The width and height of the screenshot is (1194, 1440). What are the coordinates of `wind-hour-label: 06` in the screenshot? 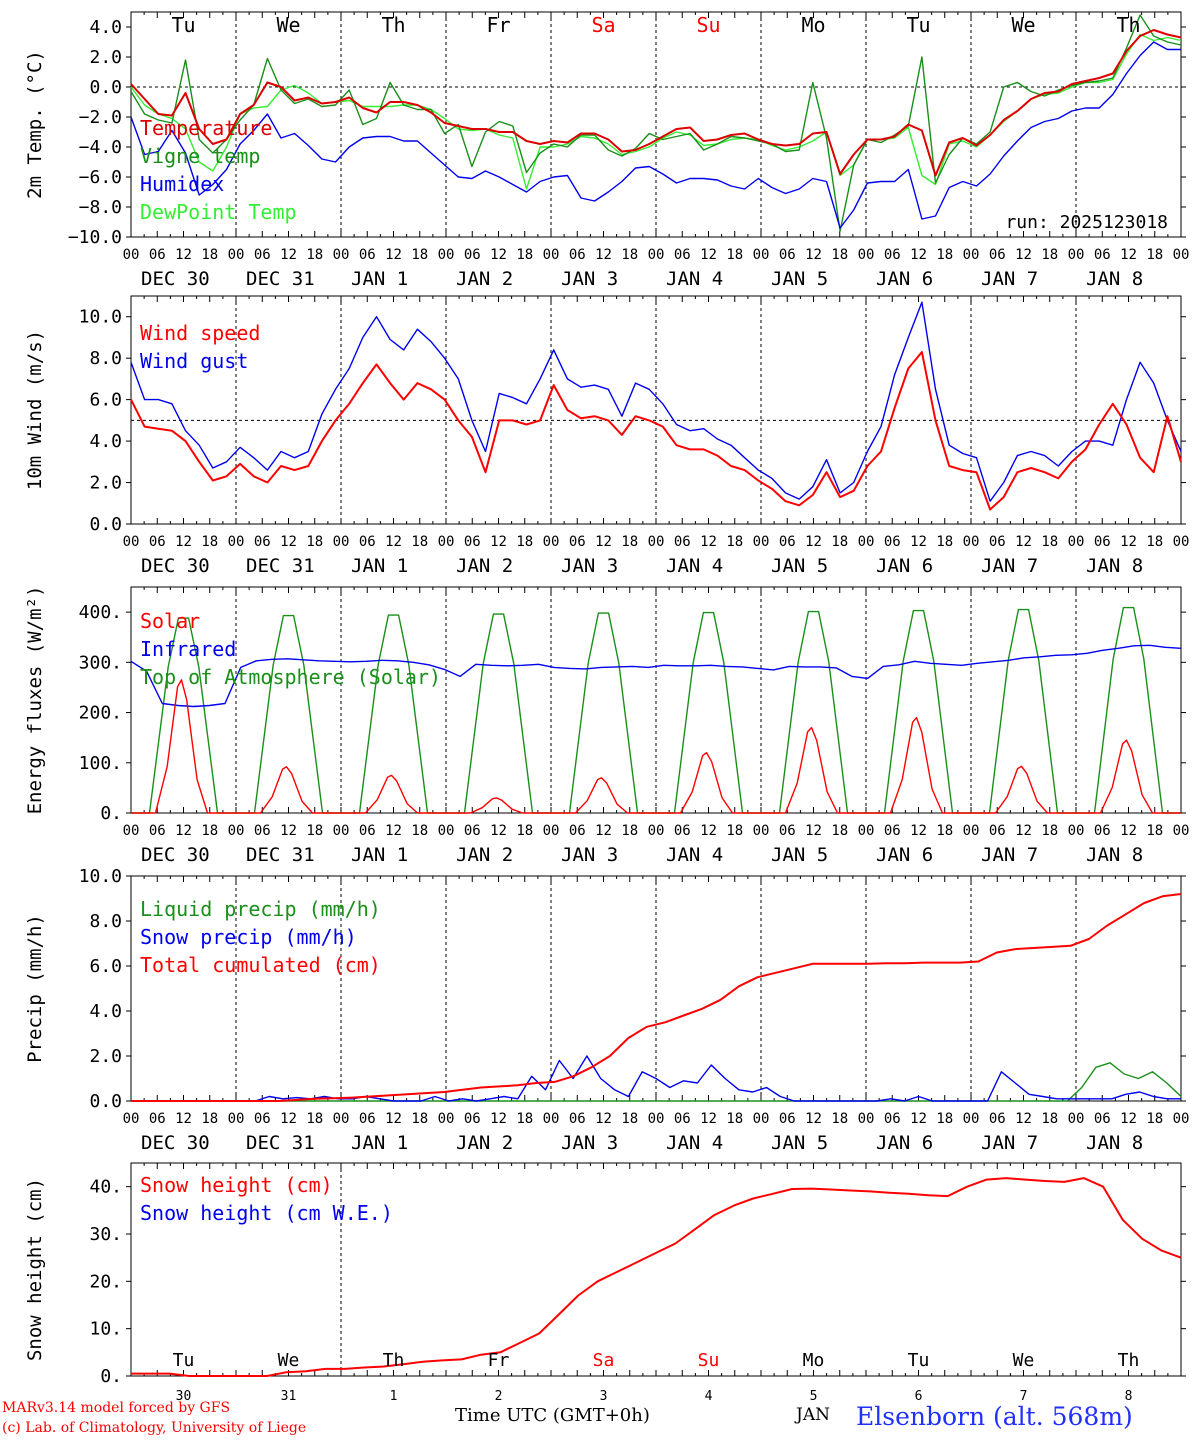 It's located at (157, 542).